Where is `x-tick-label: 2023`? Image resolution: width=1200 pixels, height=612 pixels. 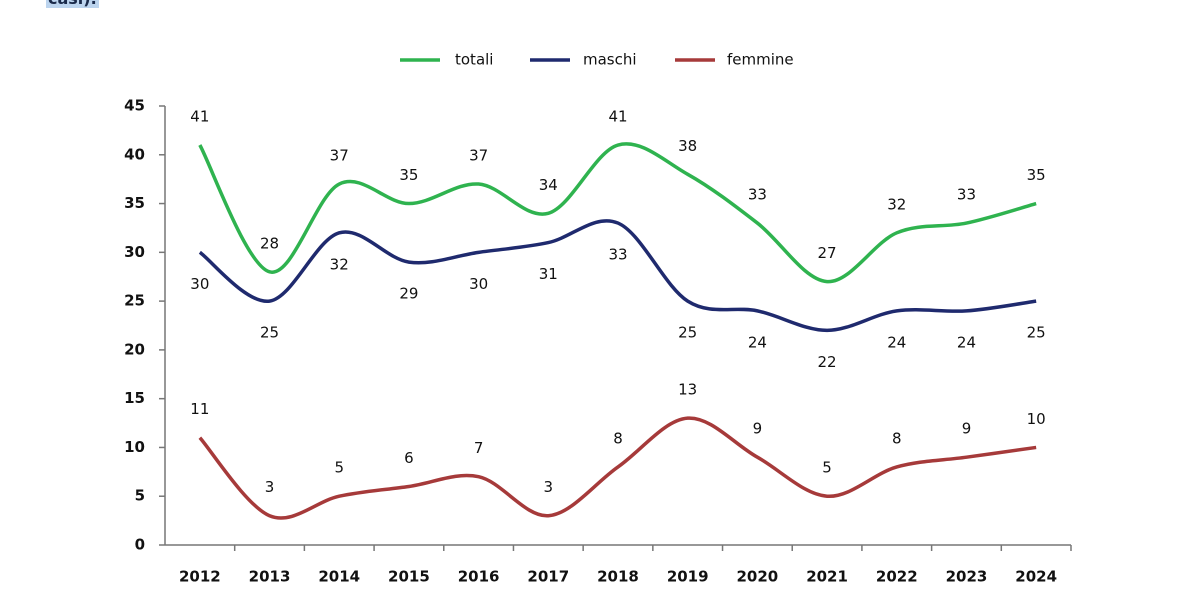 x-tick-label: 2023 is located at coordinates (967, 577).